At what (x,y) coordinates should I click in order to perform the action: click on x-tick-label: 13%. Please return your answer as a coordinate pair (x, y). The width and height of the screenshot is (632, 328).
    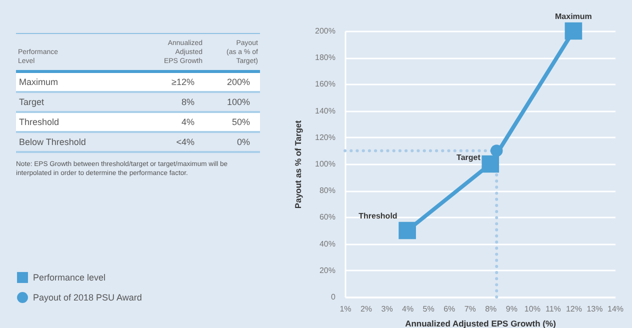
    Looking at the image, I should click on (594, 309).